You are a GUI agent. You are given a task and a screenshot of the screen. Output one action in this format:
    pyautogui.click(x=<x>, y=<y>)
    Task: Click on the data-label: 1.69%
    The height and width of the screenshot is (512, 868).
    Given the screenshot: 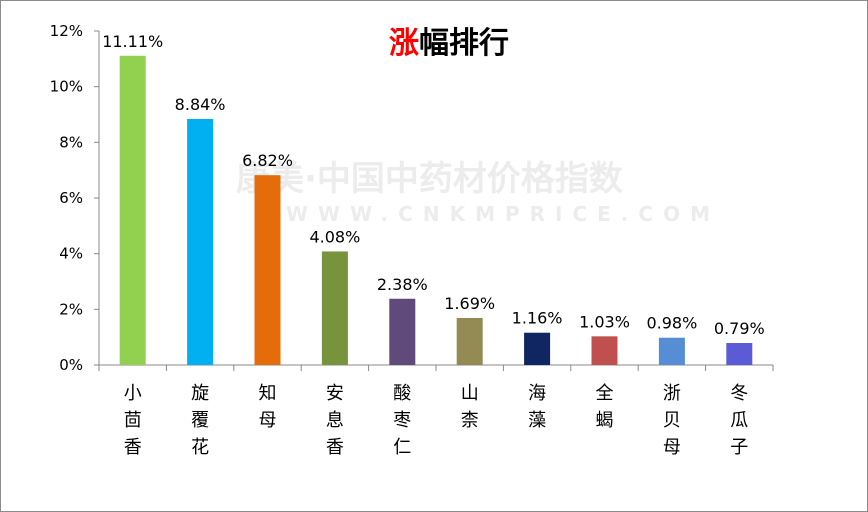 What is the action you would take?
    pyautogui.click(x=469, y=303)
    